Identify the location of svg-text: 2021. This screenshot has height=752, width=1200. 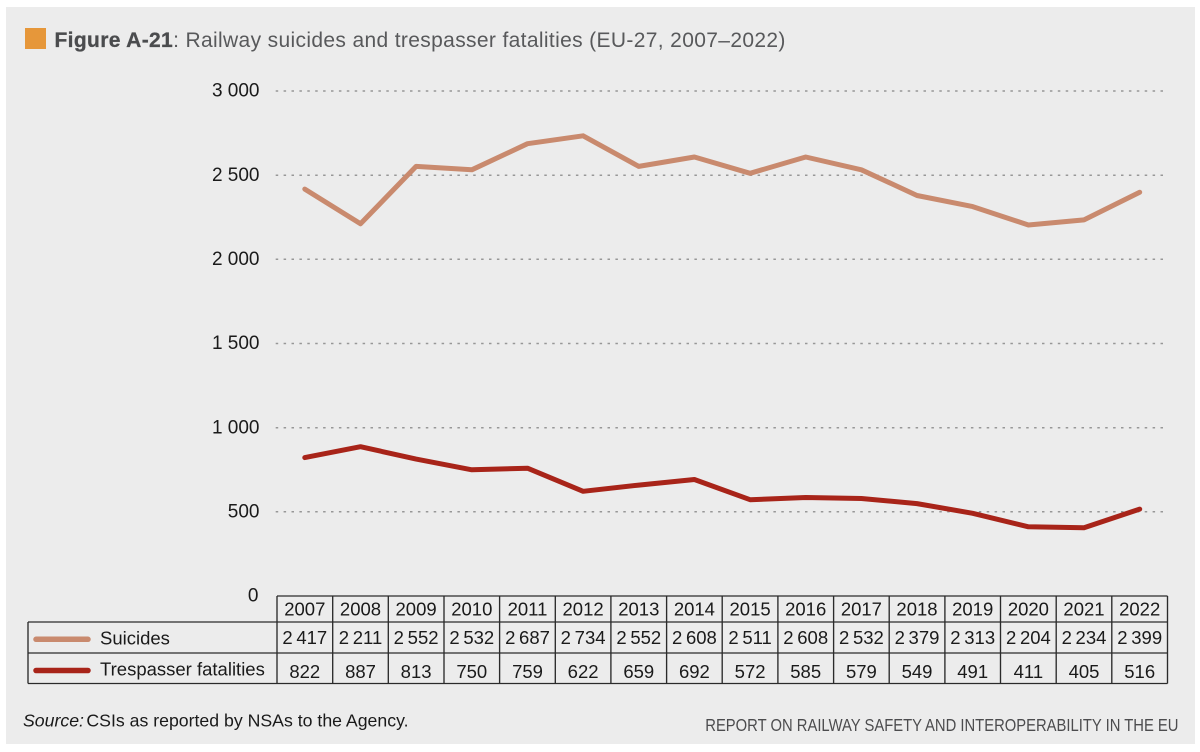
(1083, 608).